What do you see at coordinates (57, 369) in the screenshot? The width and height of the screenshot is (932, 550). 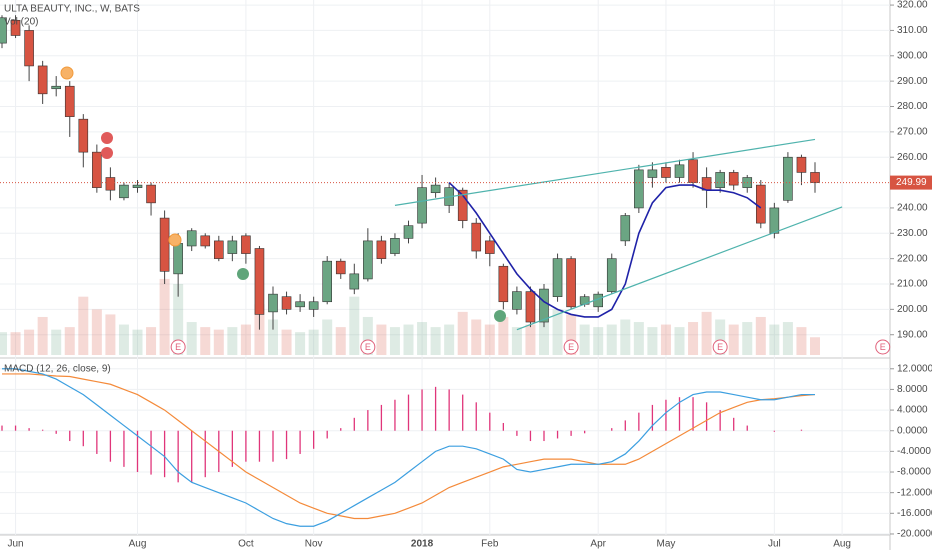 I see `macd-title: MACD (12, 26, close, 9)` at bounding box center [57, 369].